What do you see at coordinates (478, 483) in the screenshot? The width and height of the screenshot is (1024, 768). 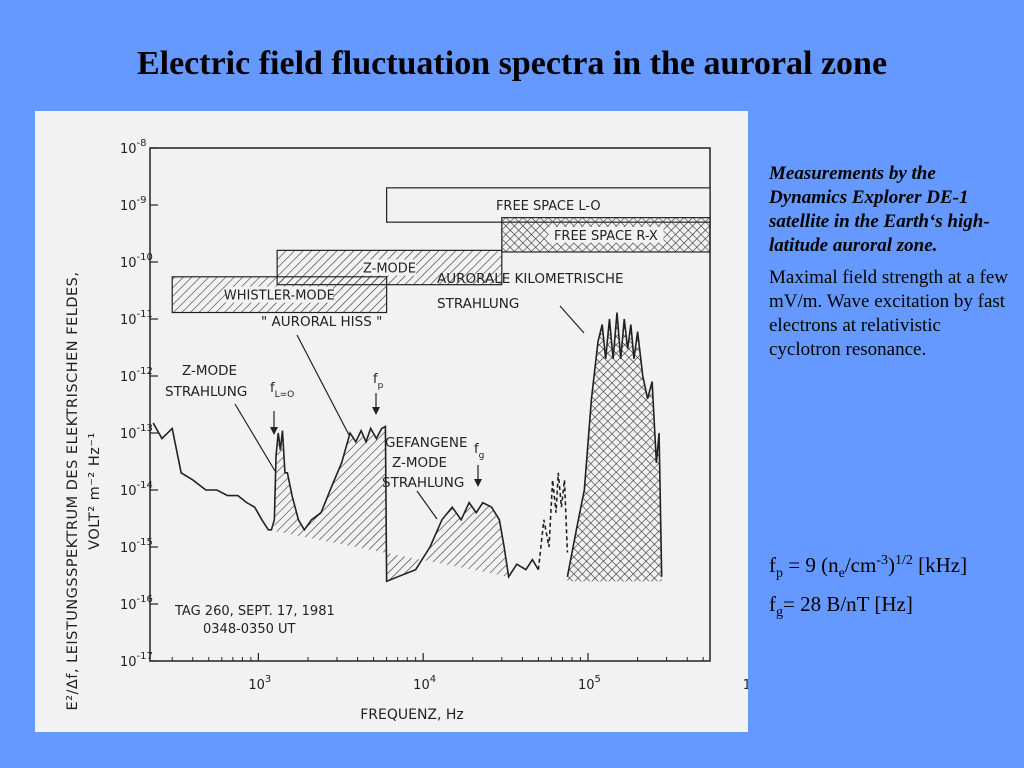 I see `marker-f-g-arrowhead` at bounding box center [478, 483].